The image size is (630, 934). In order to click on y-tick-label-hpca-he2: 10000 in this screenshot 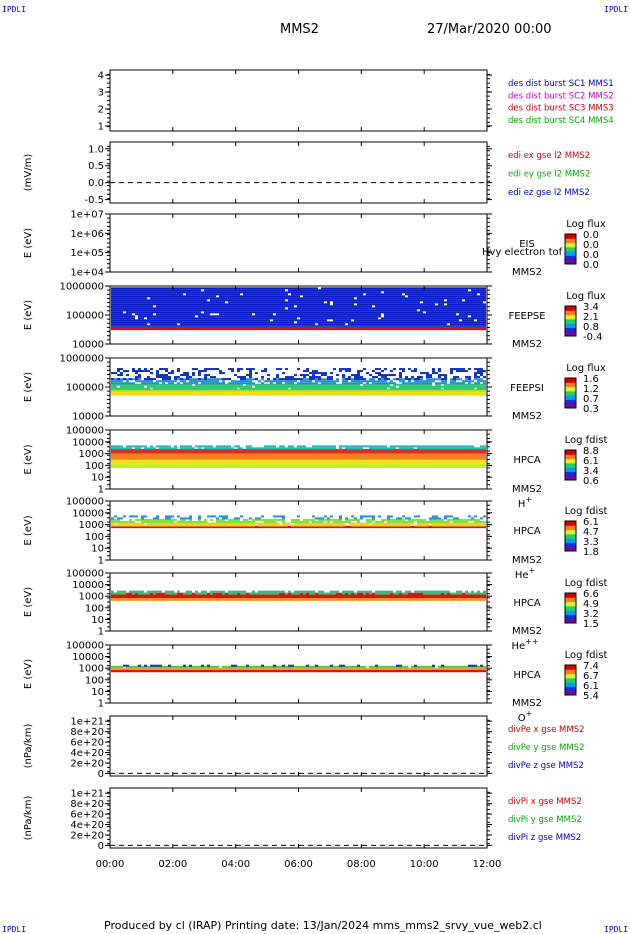, I will do `click(88, 585)`.